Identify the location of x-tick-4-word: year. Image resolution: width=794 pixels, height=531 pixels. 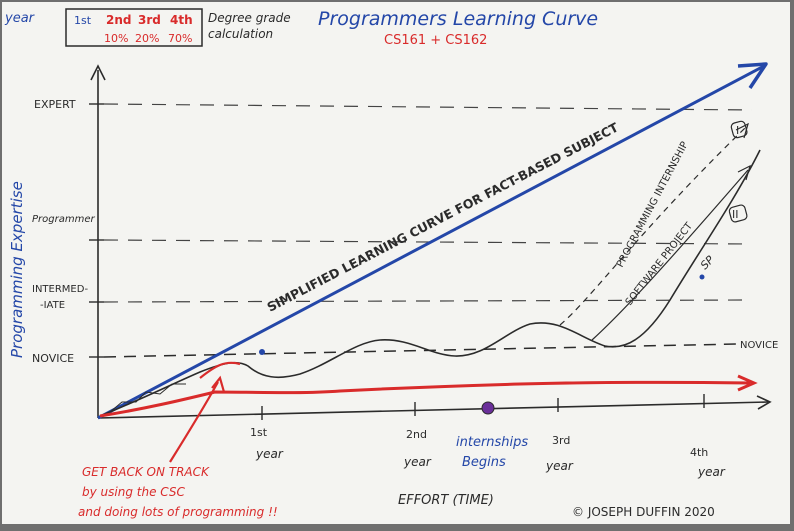
(711, 472).